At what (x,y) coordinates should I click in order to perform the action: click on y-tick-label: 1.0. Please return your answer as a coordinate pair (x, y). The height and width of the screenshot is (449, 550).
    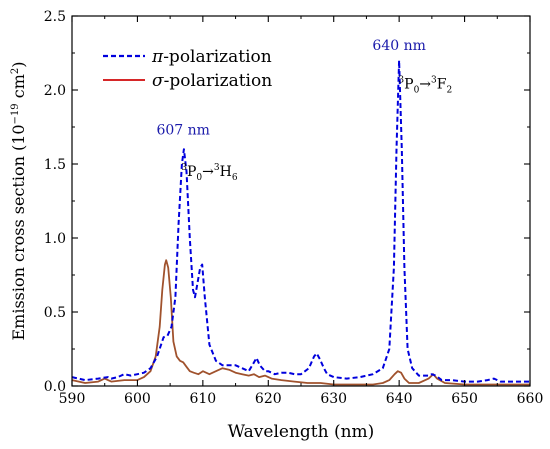
    Looking at the image, I should click on (55, 239).